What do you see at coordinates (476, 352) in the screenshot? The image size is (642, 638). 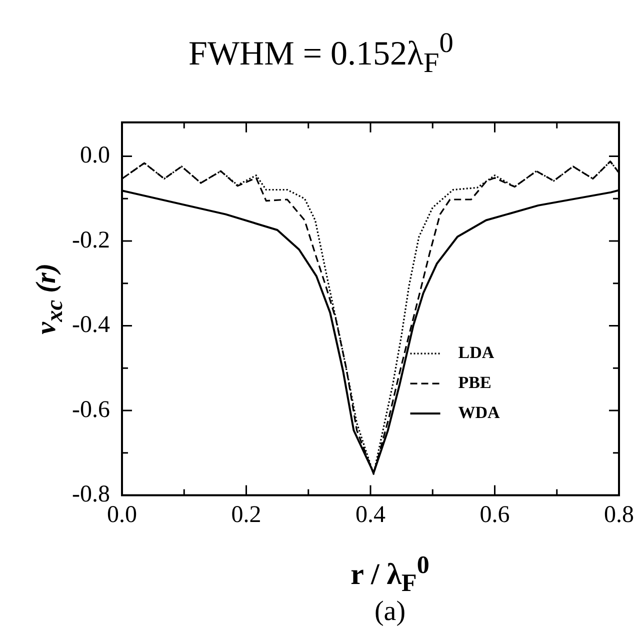 I see `legend-label: LDA` at bounding box center [476, 352].